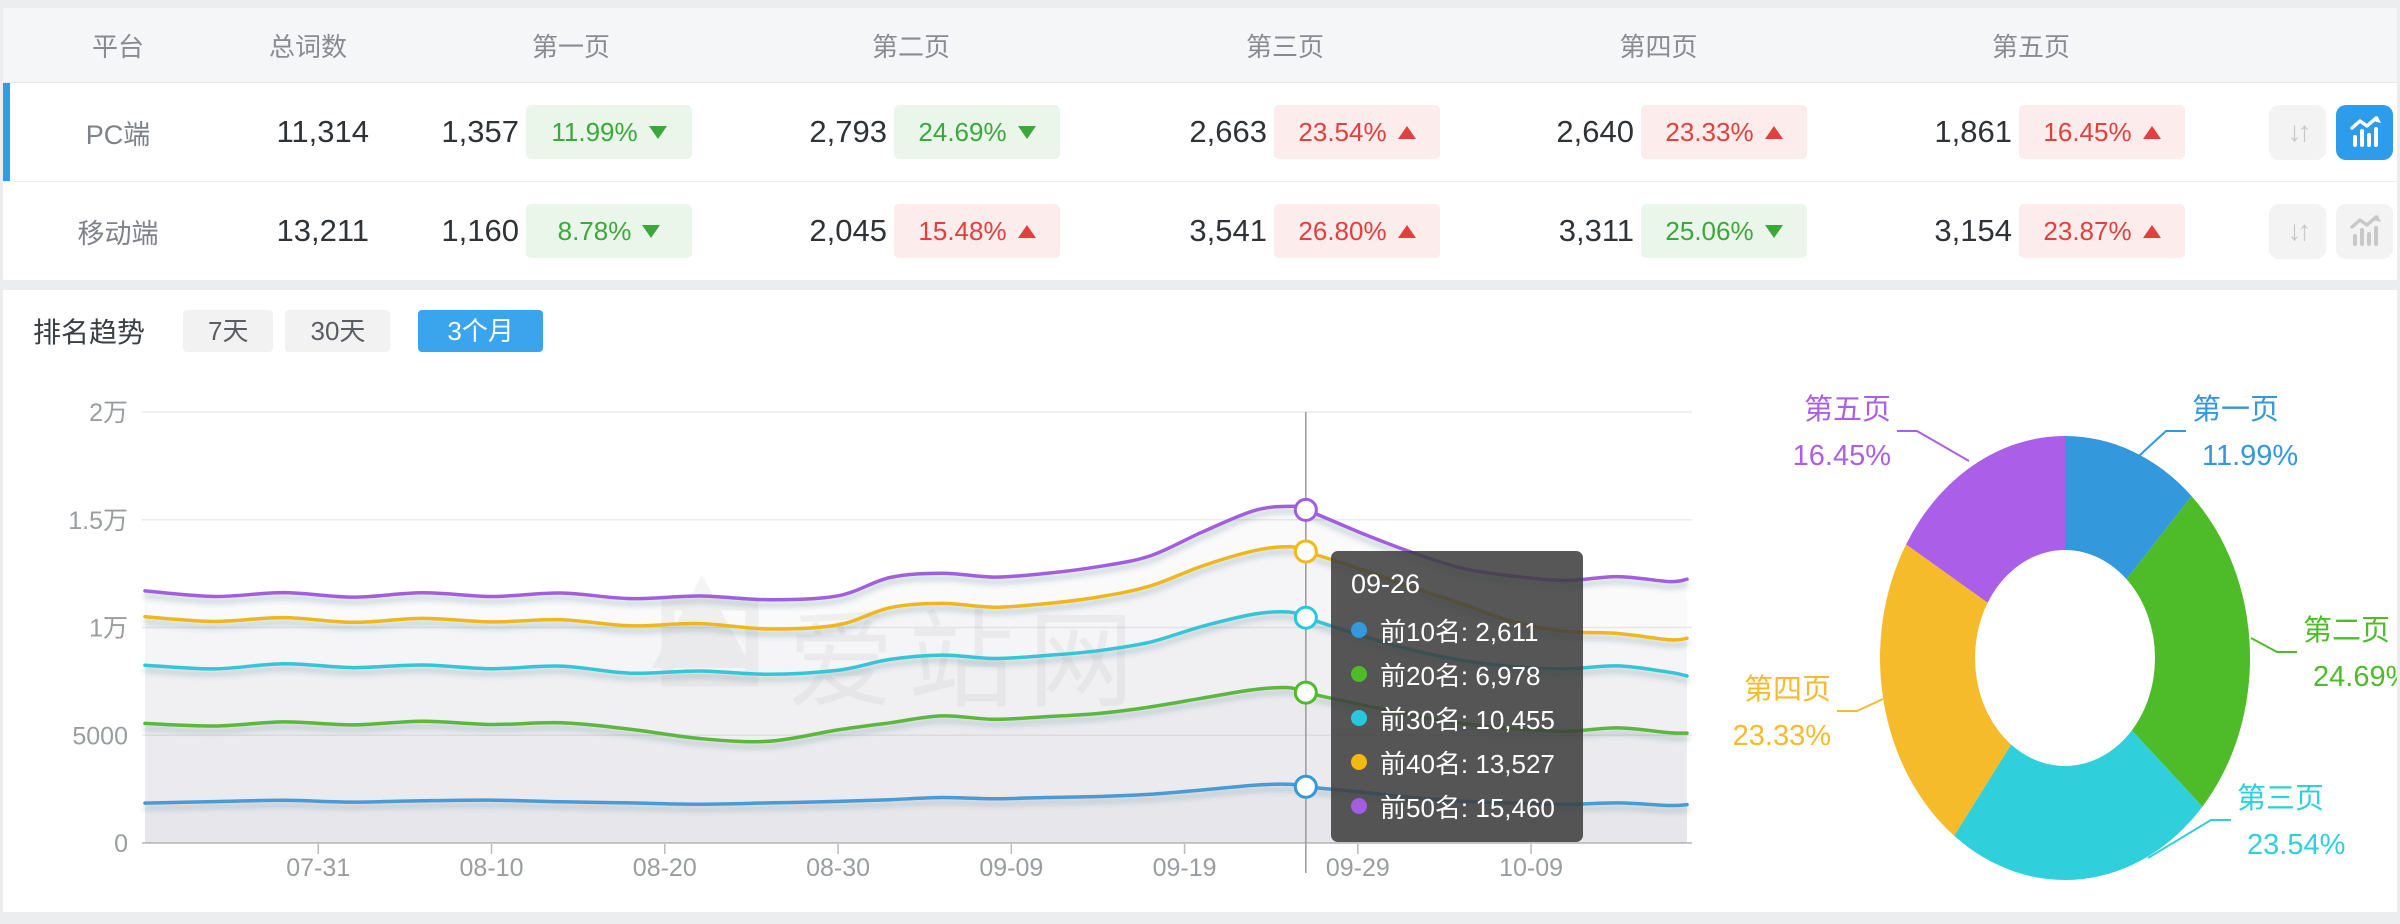 Image resolution: width=2400 pixels, height=924 pixels. Describe the element at coordinates (1467, 763) in the screenshot. I see `tooltip-item-text: 前40名: 13,527` at that location.